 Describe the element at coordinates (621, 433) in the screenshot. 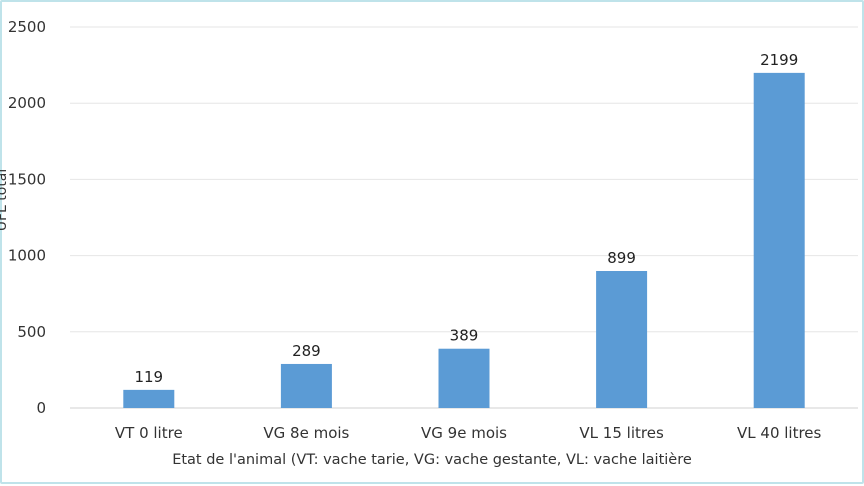

I see `x-tick-label: VL 15 litres` at that location.